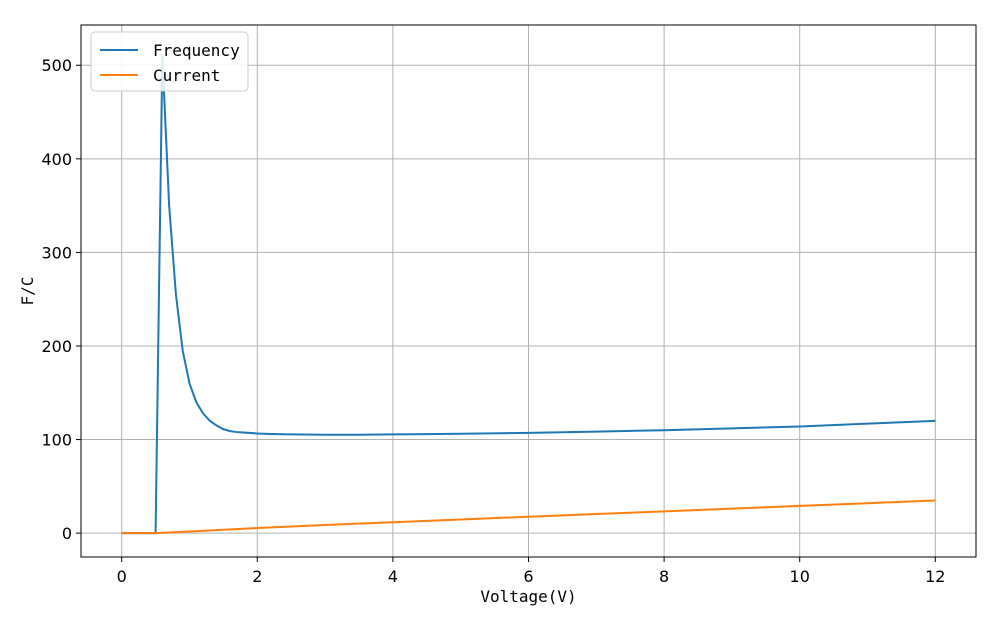 This screenshot has width=1000, height=625. I want to click on x-tick-label: 0, so click(122, 576).